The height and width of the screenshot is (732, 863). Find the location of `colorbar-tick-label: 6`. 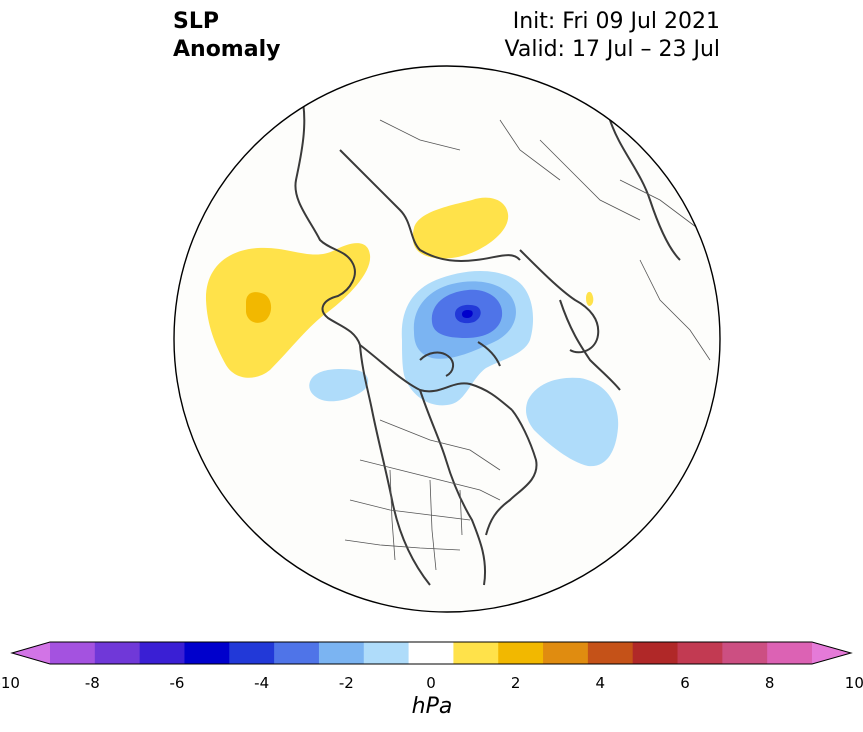

colorbar-tick-label: 6 is located at coordinates (685, 683).